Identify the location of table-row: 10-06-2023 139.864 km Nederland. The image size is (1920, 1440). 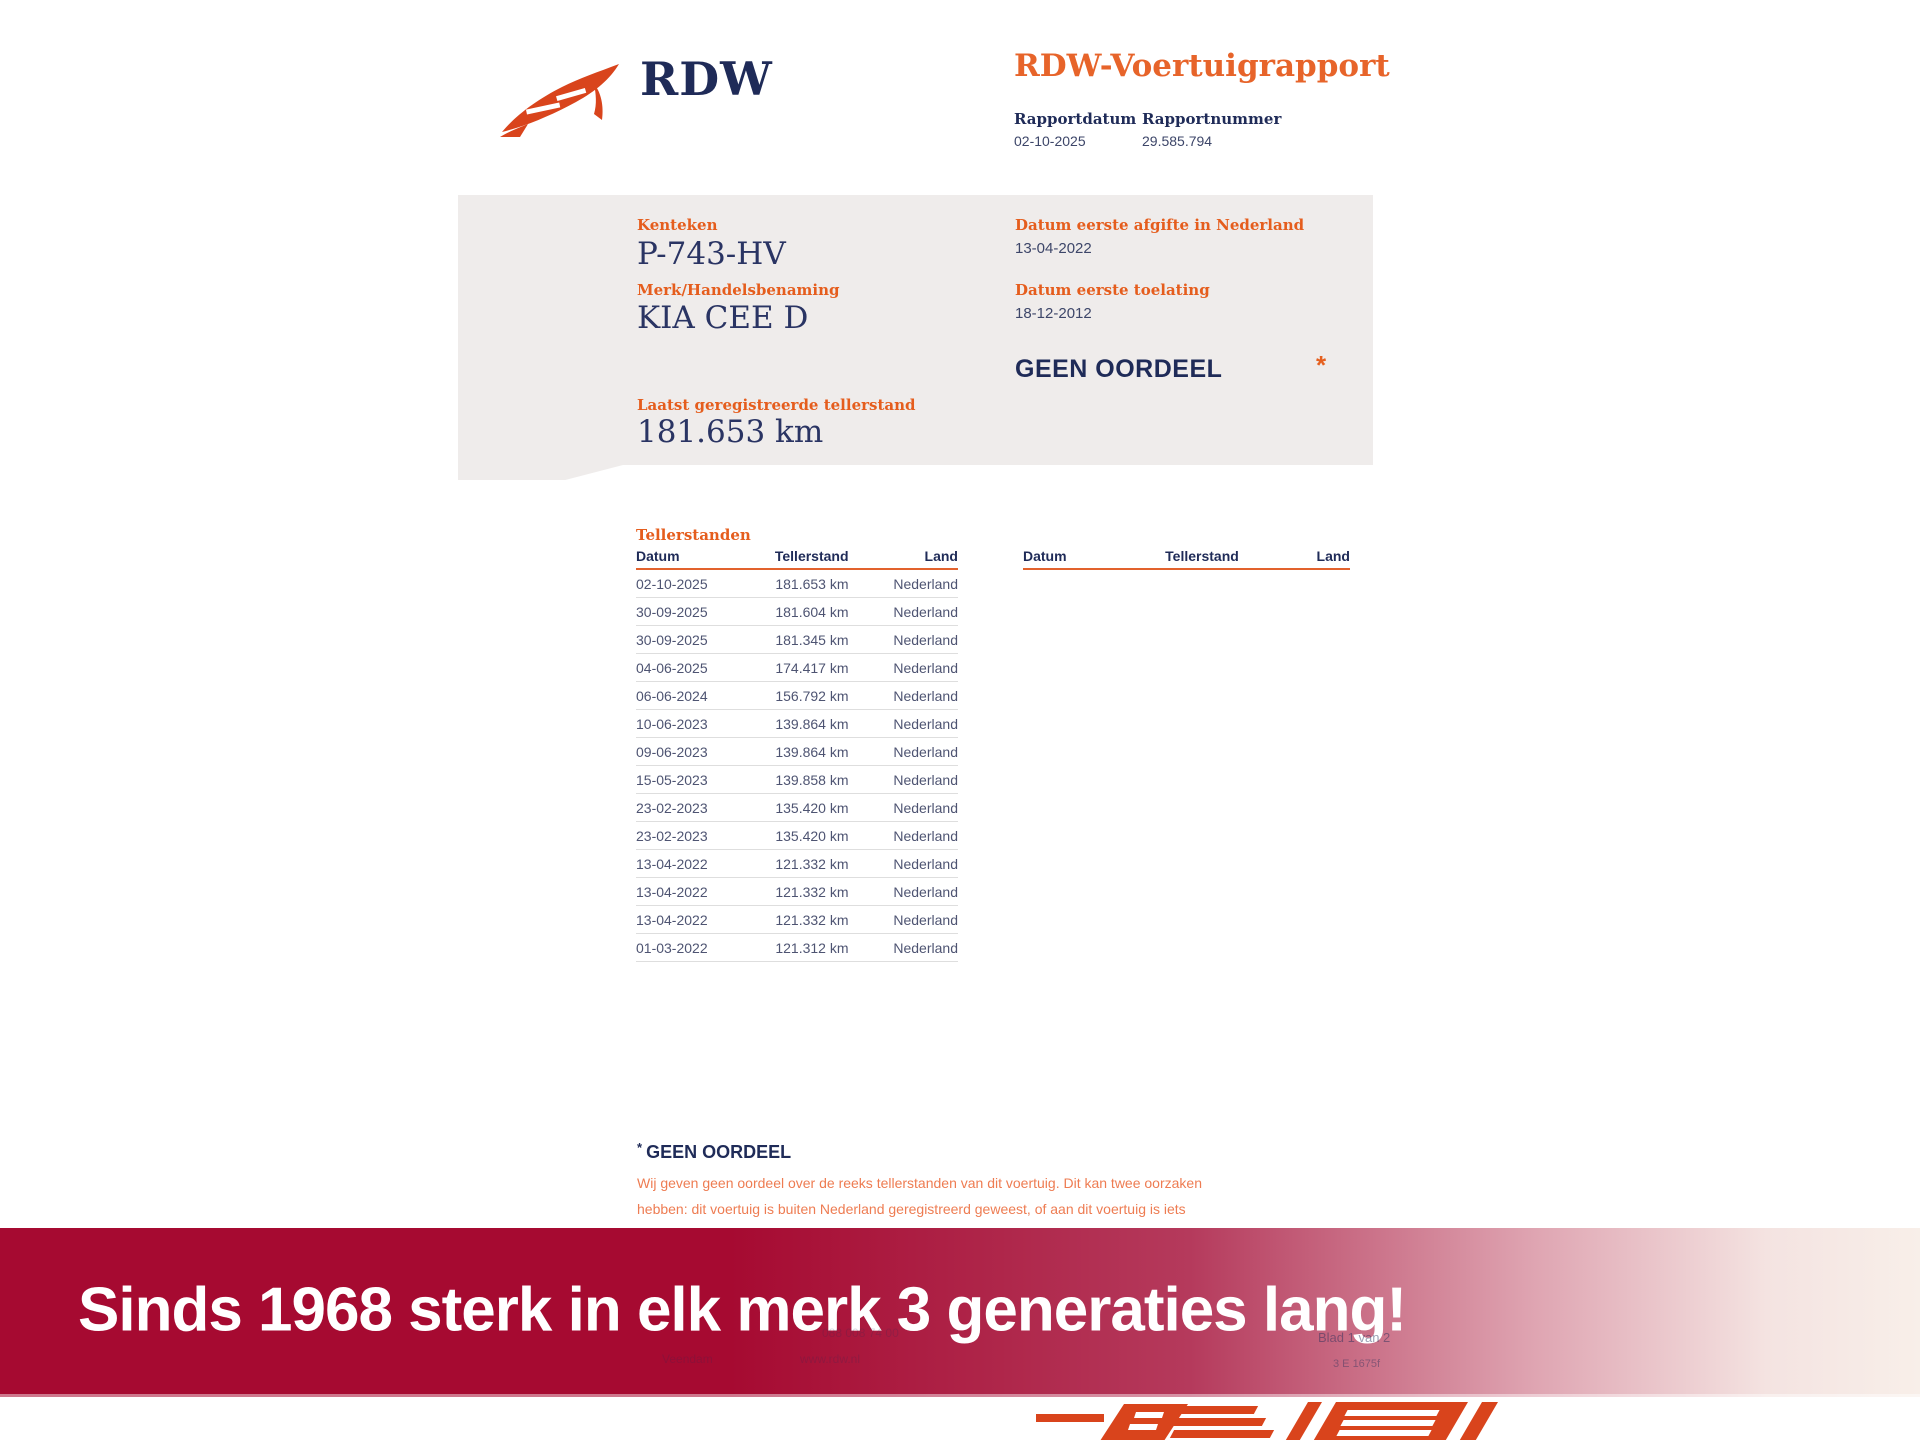
(797, 724).